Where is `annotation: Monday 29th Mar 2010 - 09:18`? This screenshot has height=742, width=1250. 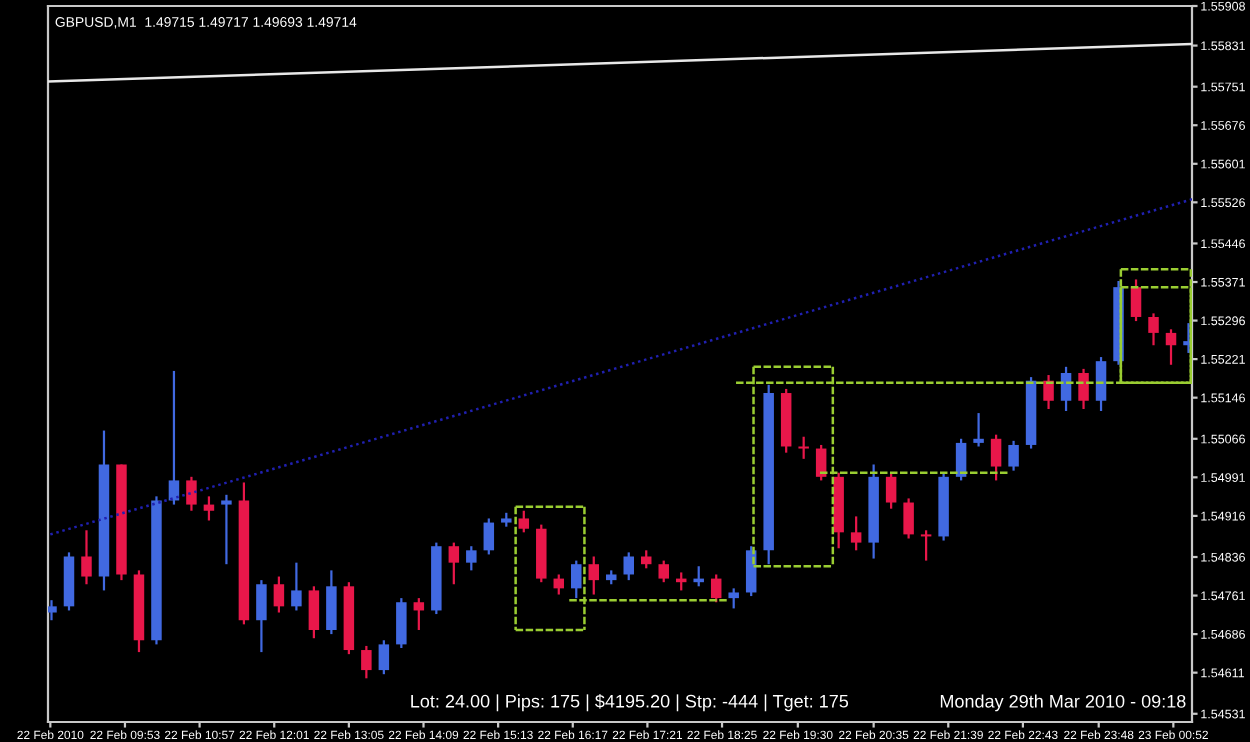
annotation: Monday 29th Mar 2010 - 09:18 is located at coordinates (1063, 703).